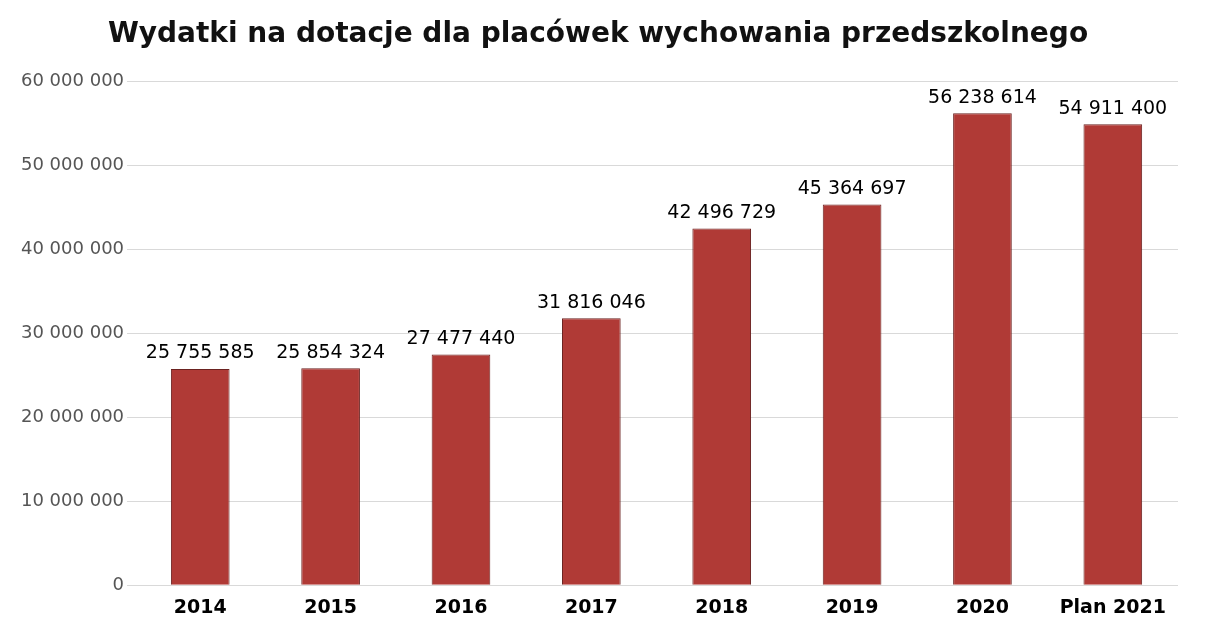 Image resolution: width=1206 pixels, height=630 pixels. What do you see at coordinates (598, 33) in the screenshot?
I see `chart-title: Wydatki na dotacje dla placówek wychowania przedszkolnego` at bounding box center [598, 33].